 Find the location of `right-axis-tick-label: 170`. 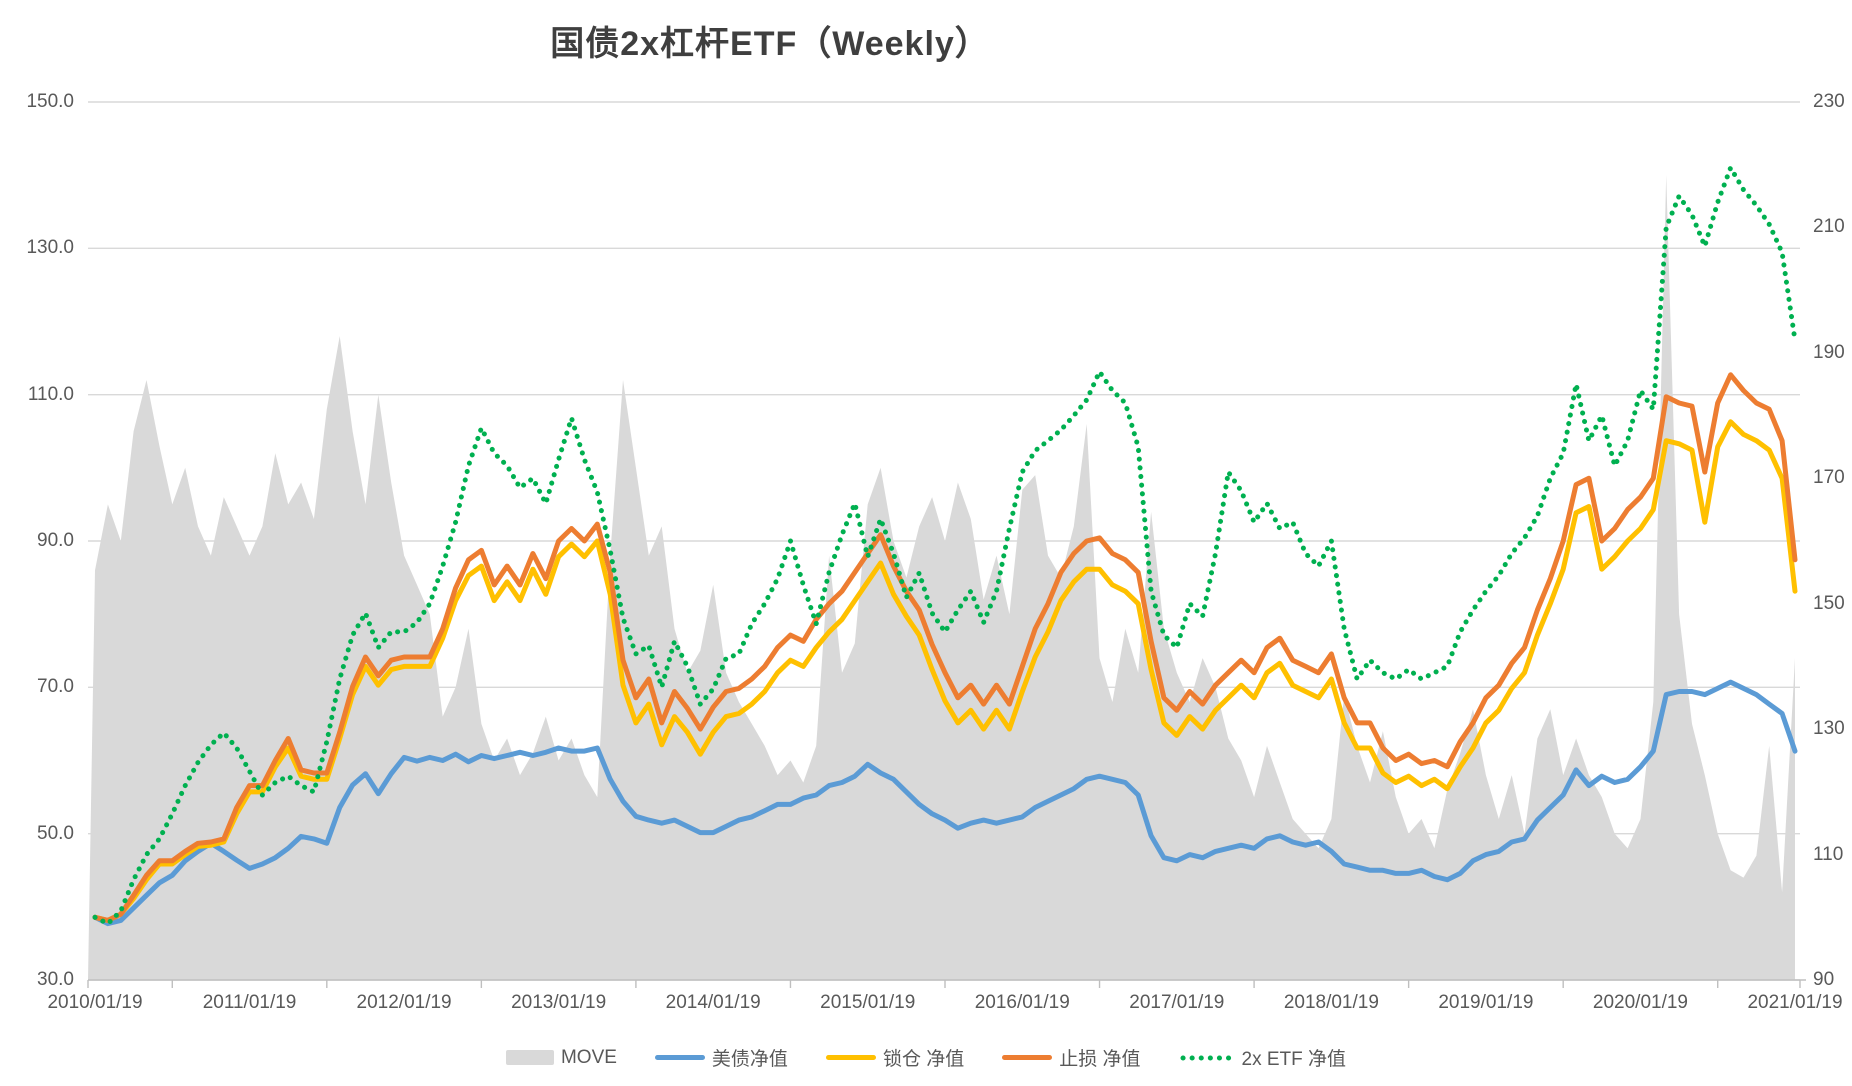

right-axis-tick-label: 170 is located at coordinates (1829, 478).